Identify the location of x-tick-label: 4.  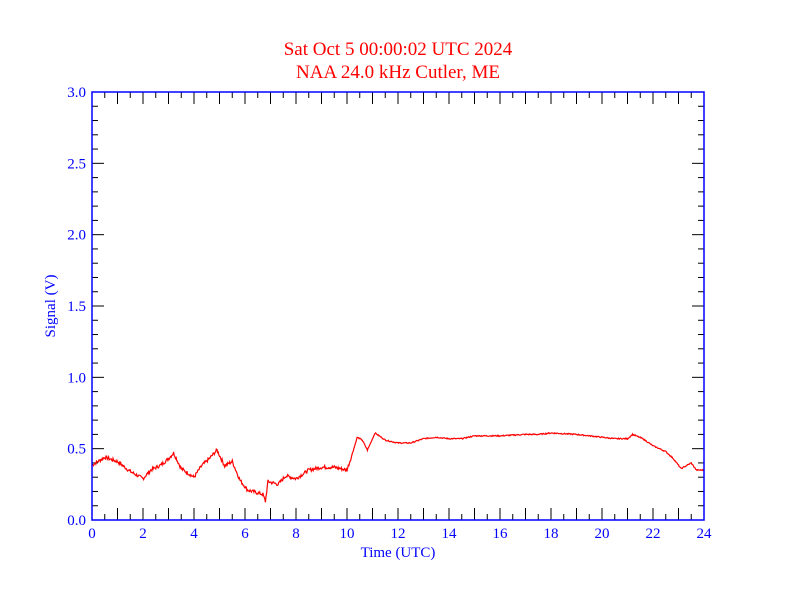
(194, 534).